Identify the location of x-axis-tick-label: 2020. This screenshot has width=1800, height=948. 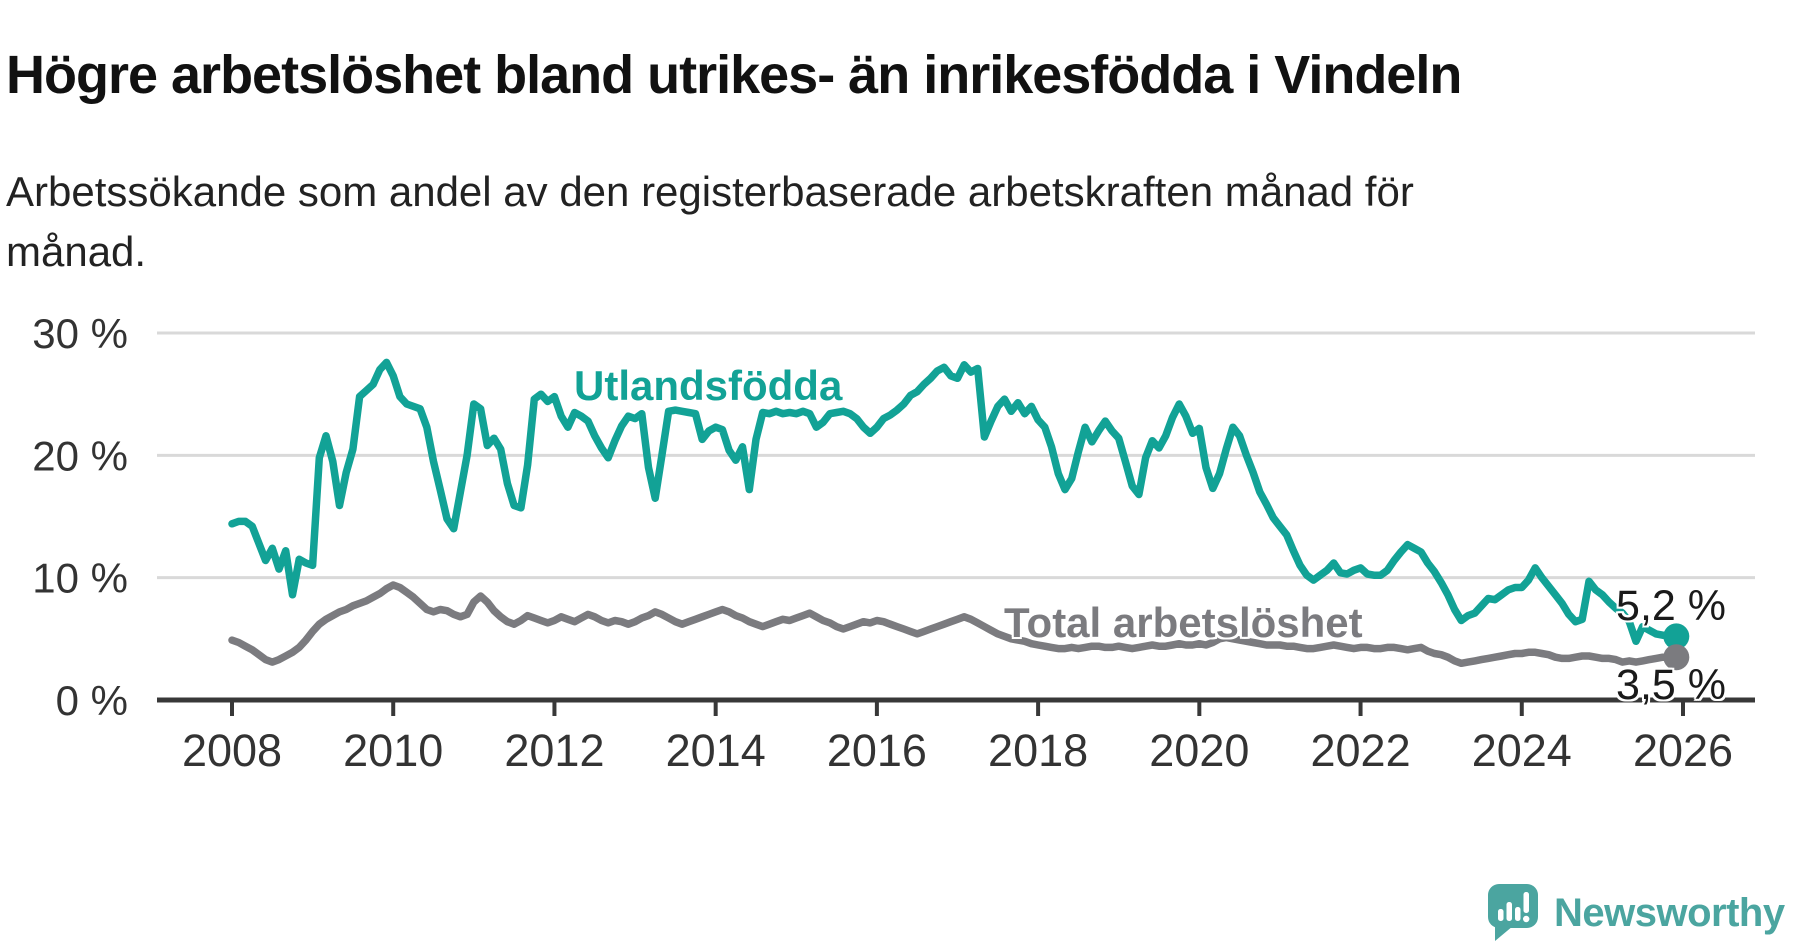
(1199, 750).